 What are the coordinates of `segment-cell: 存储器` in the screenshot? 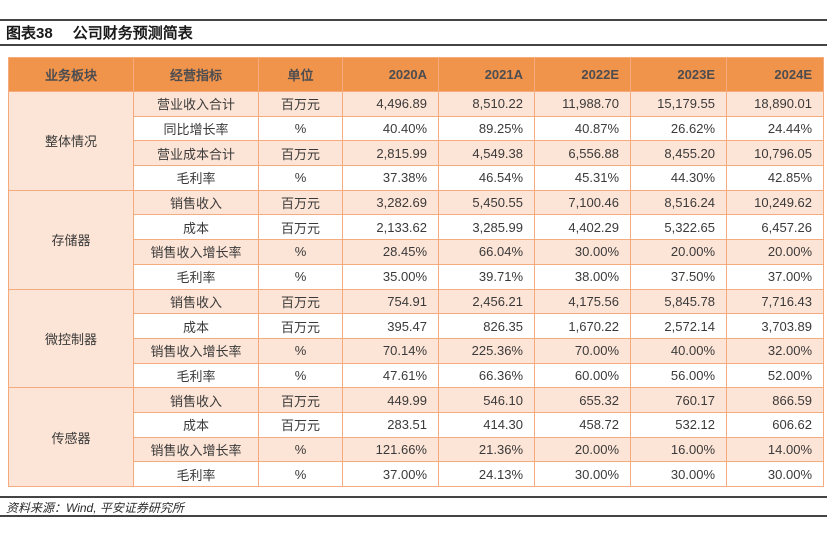 It's located at (71, 239).